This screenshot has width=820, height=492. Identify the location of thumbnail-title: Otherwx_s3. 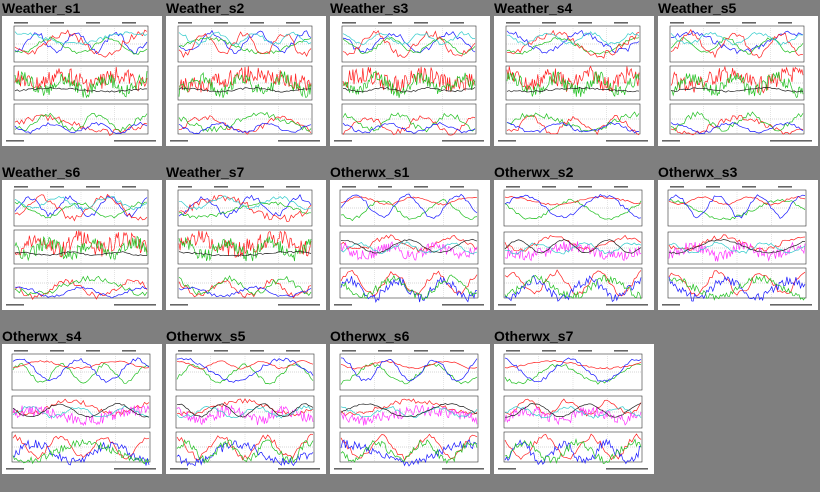
(698, 172).